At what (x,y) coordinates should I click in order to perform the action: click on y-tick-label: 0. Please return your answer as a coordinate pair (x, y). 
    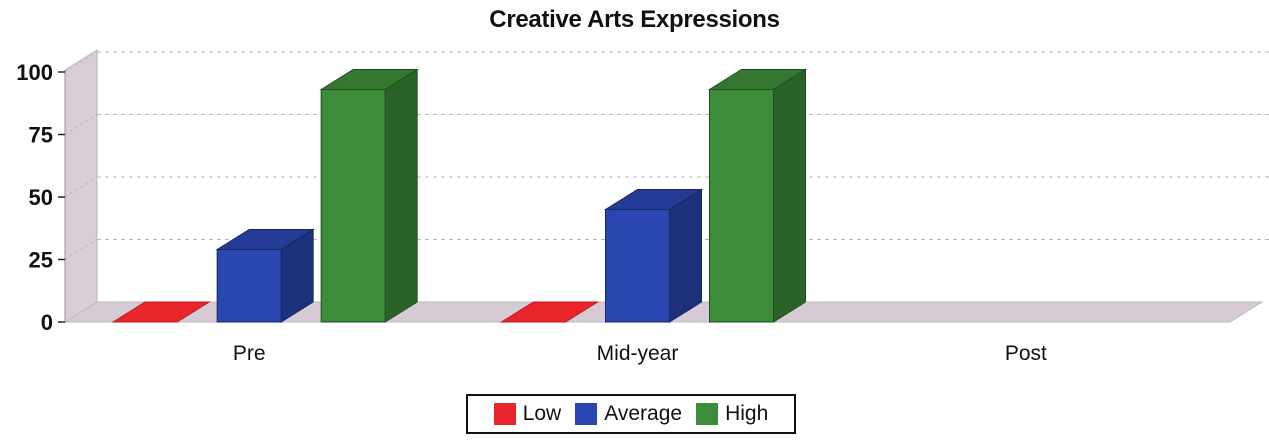
    Looking at the image, I should click on (47, 322).